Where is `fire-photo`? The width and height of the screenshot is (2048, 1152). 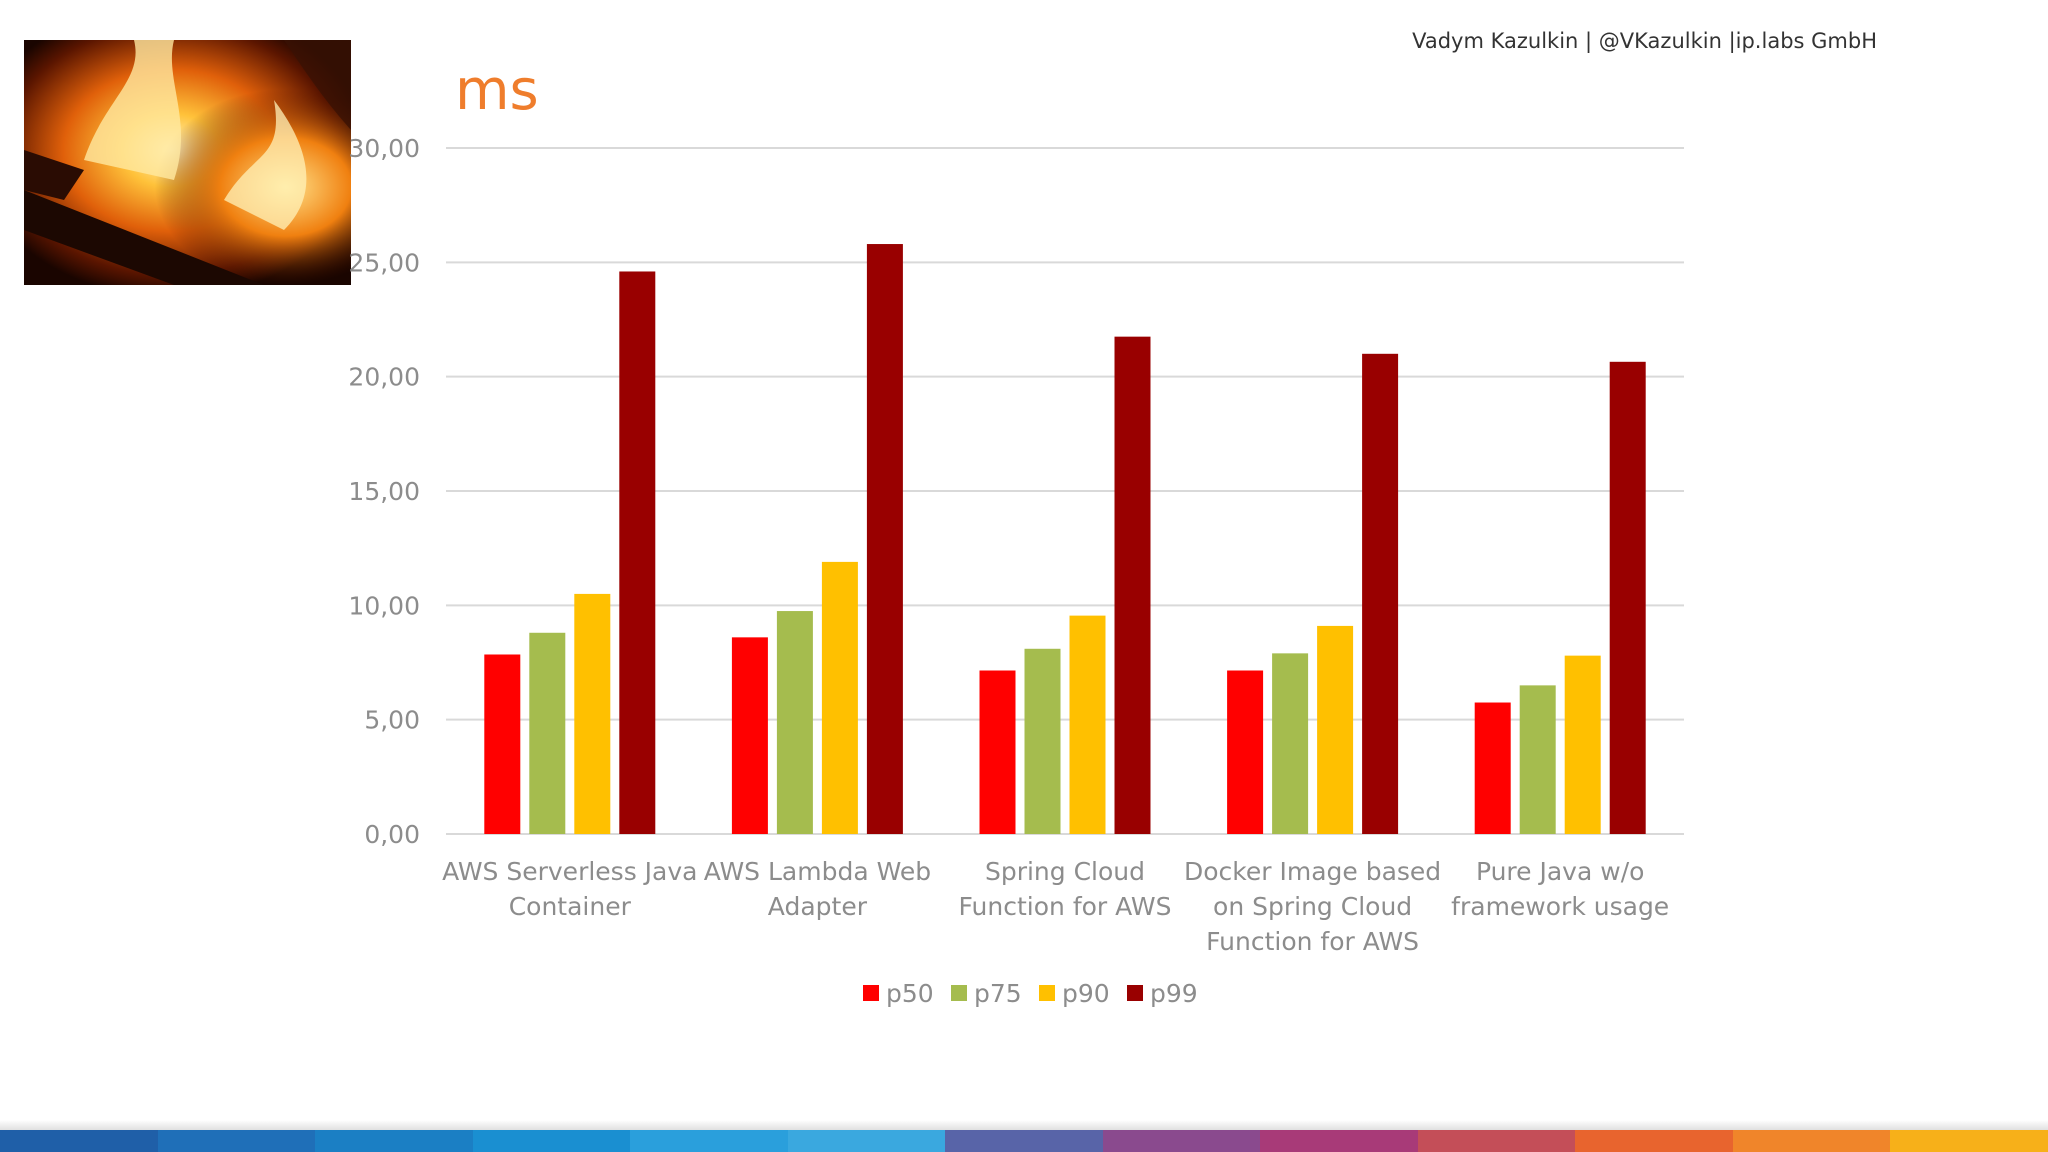 fire-photo is located at coordinates (187, 162).